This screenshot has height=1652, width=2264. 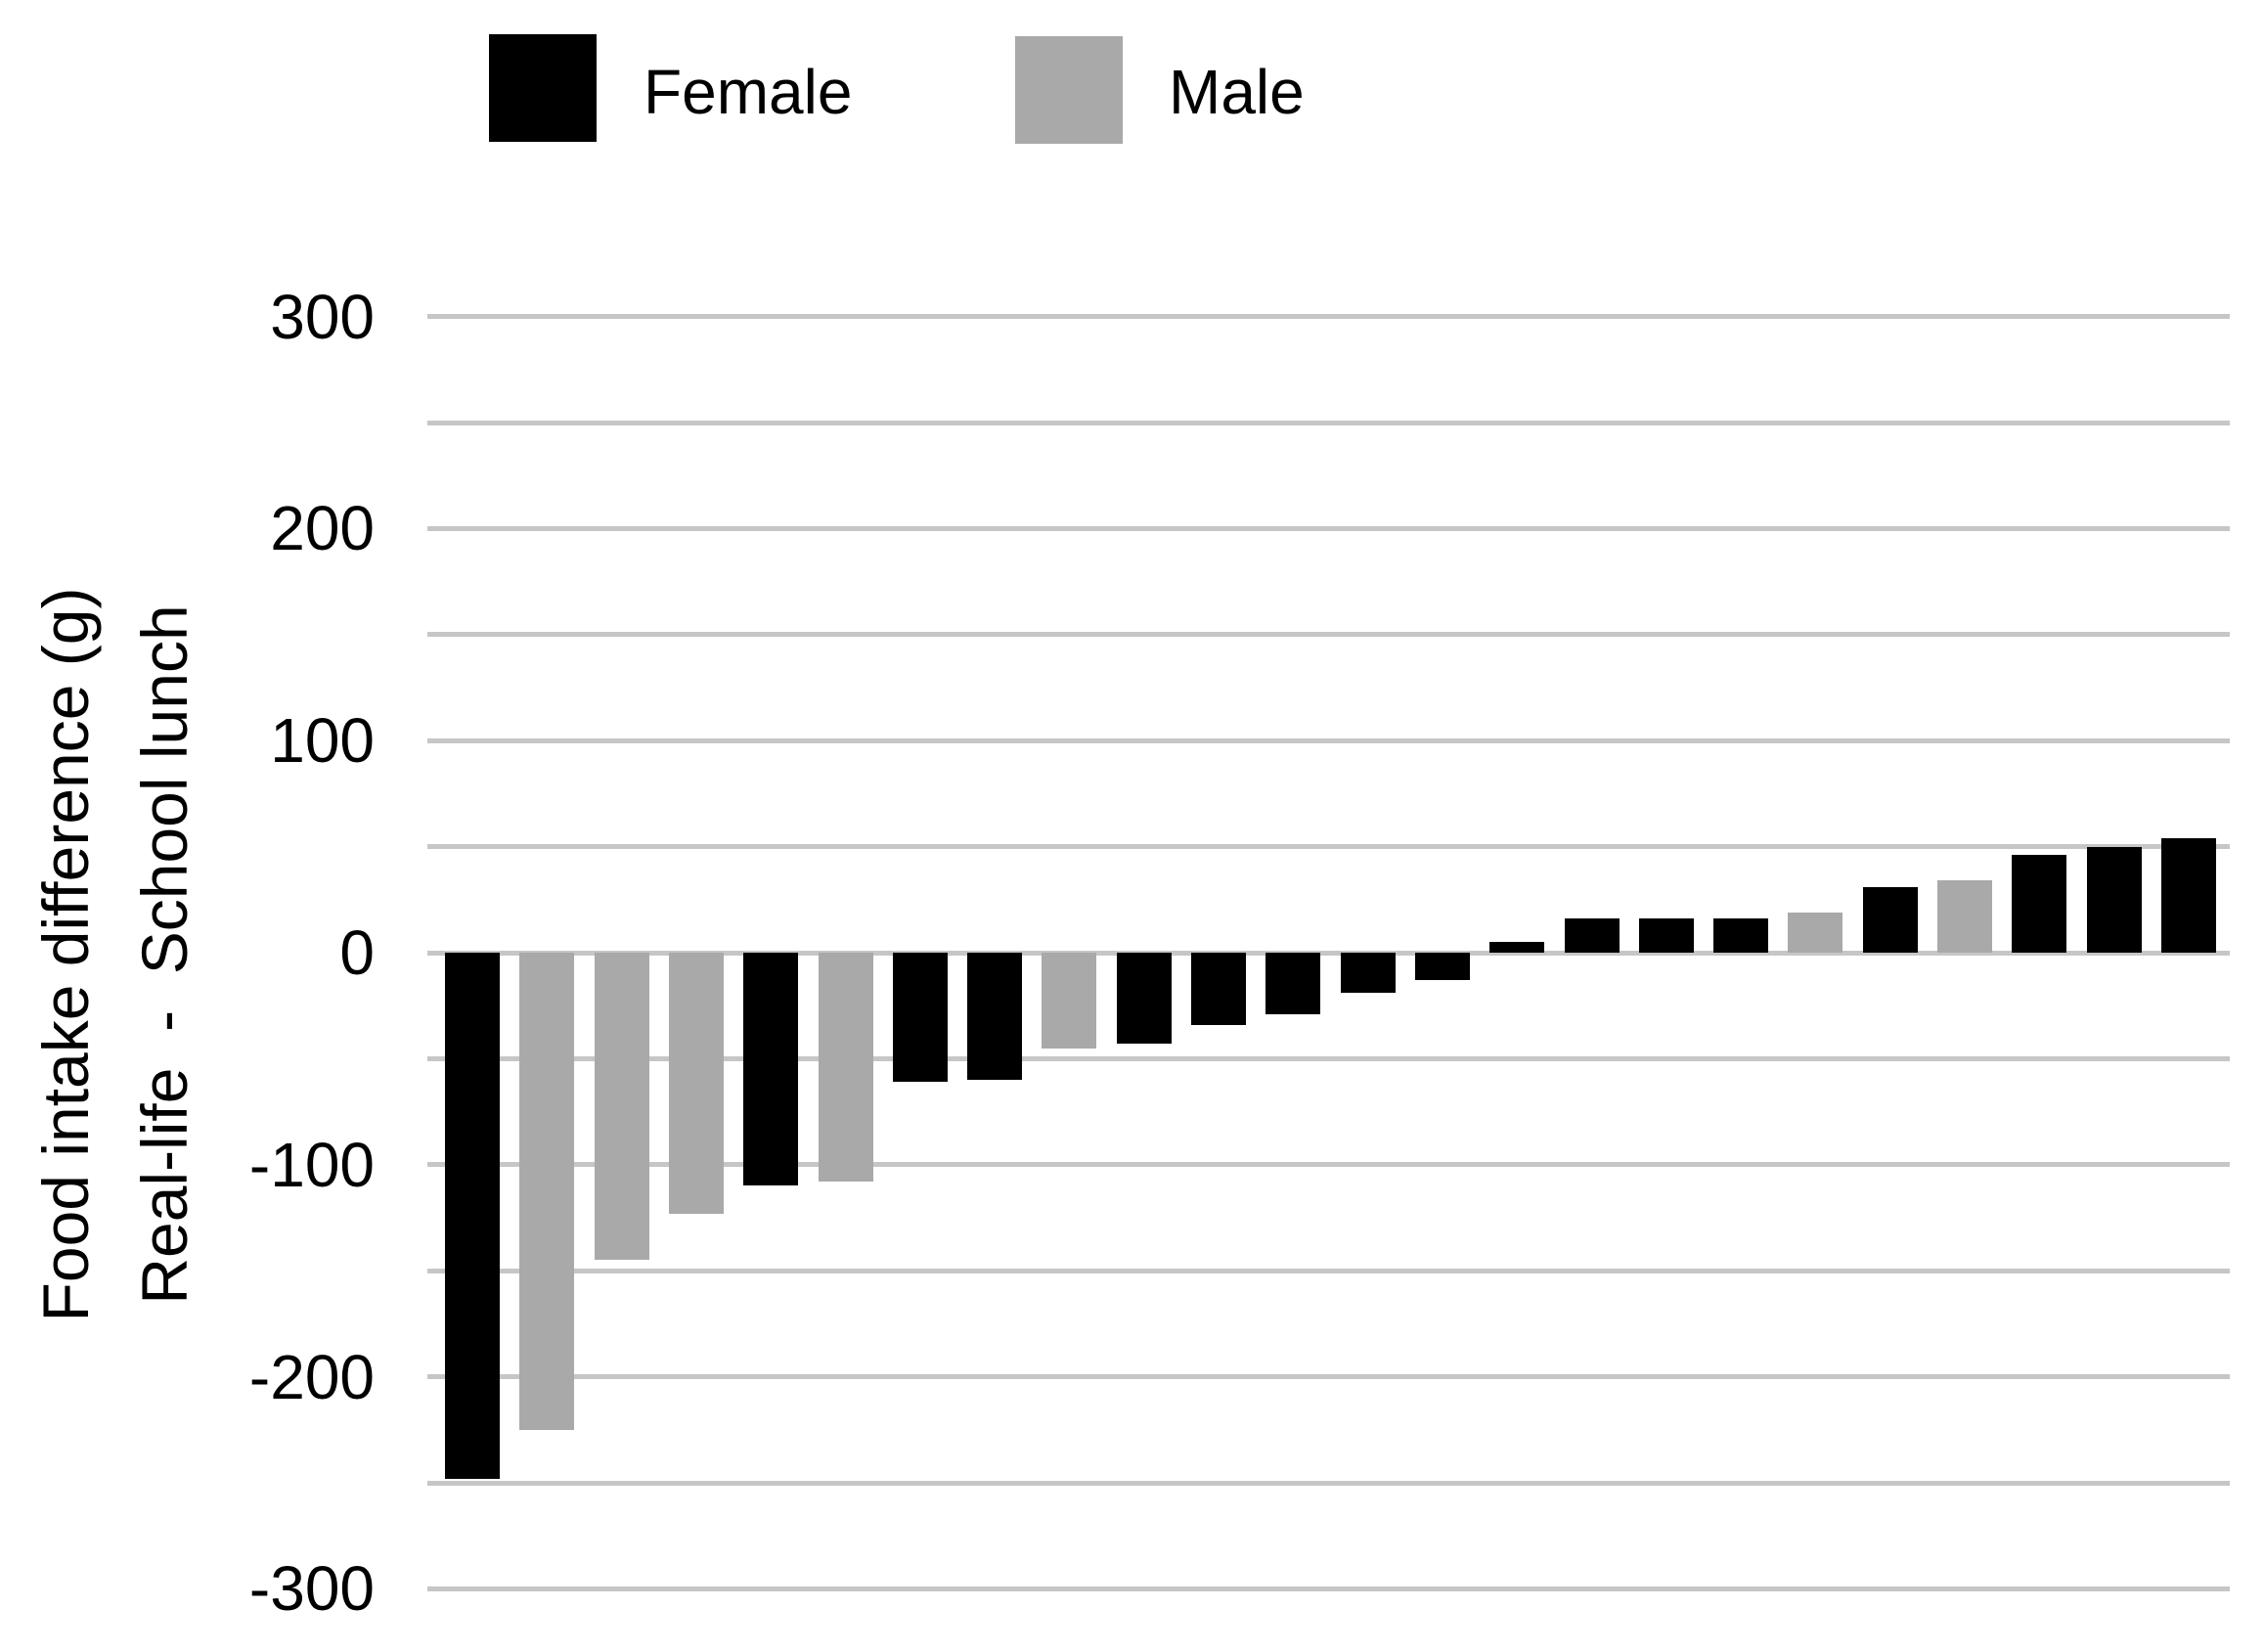 I want to click on bar-5-female, so click(x=770, y=1069).